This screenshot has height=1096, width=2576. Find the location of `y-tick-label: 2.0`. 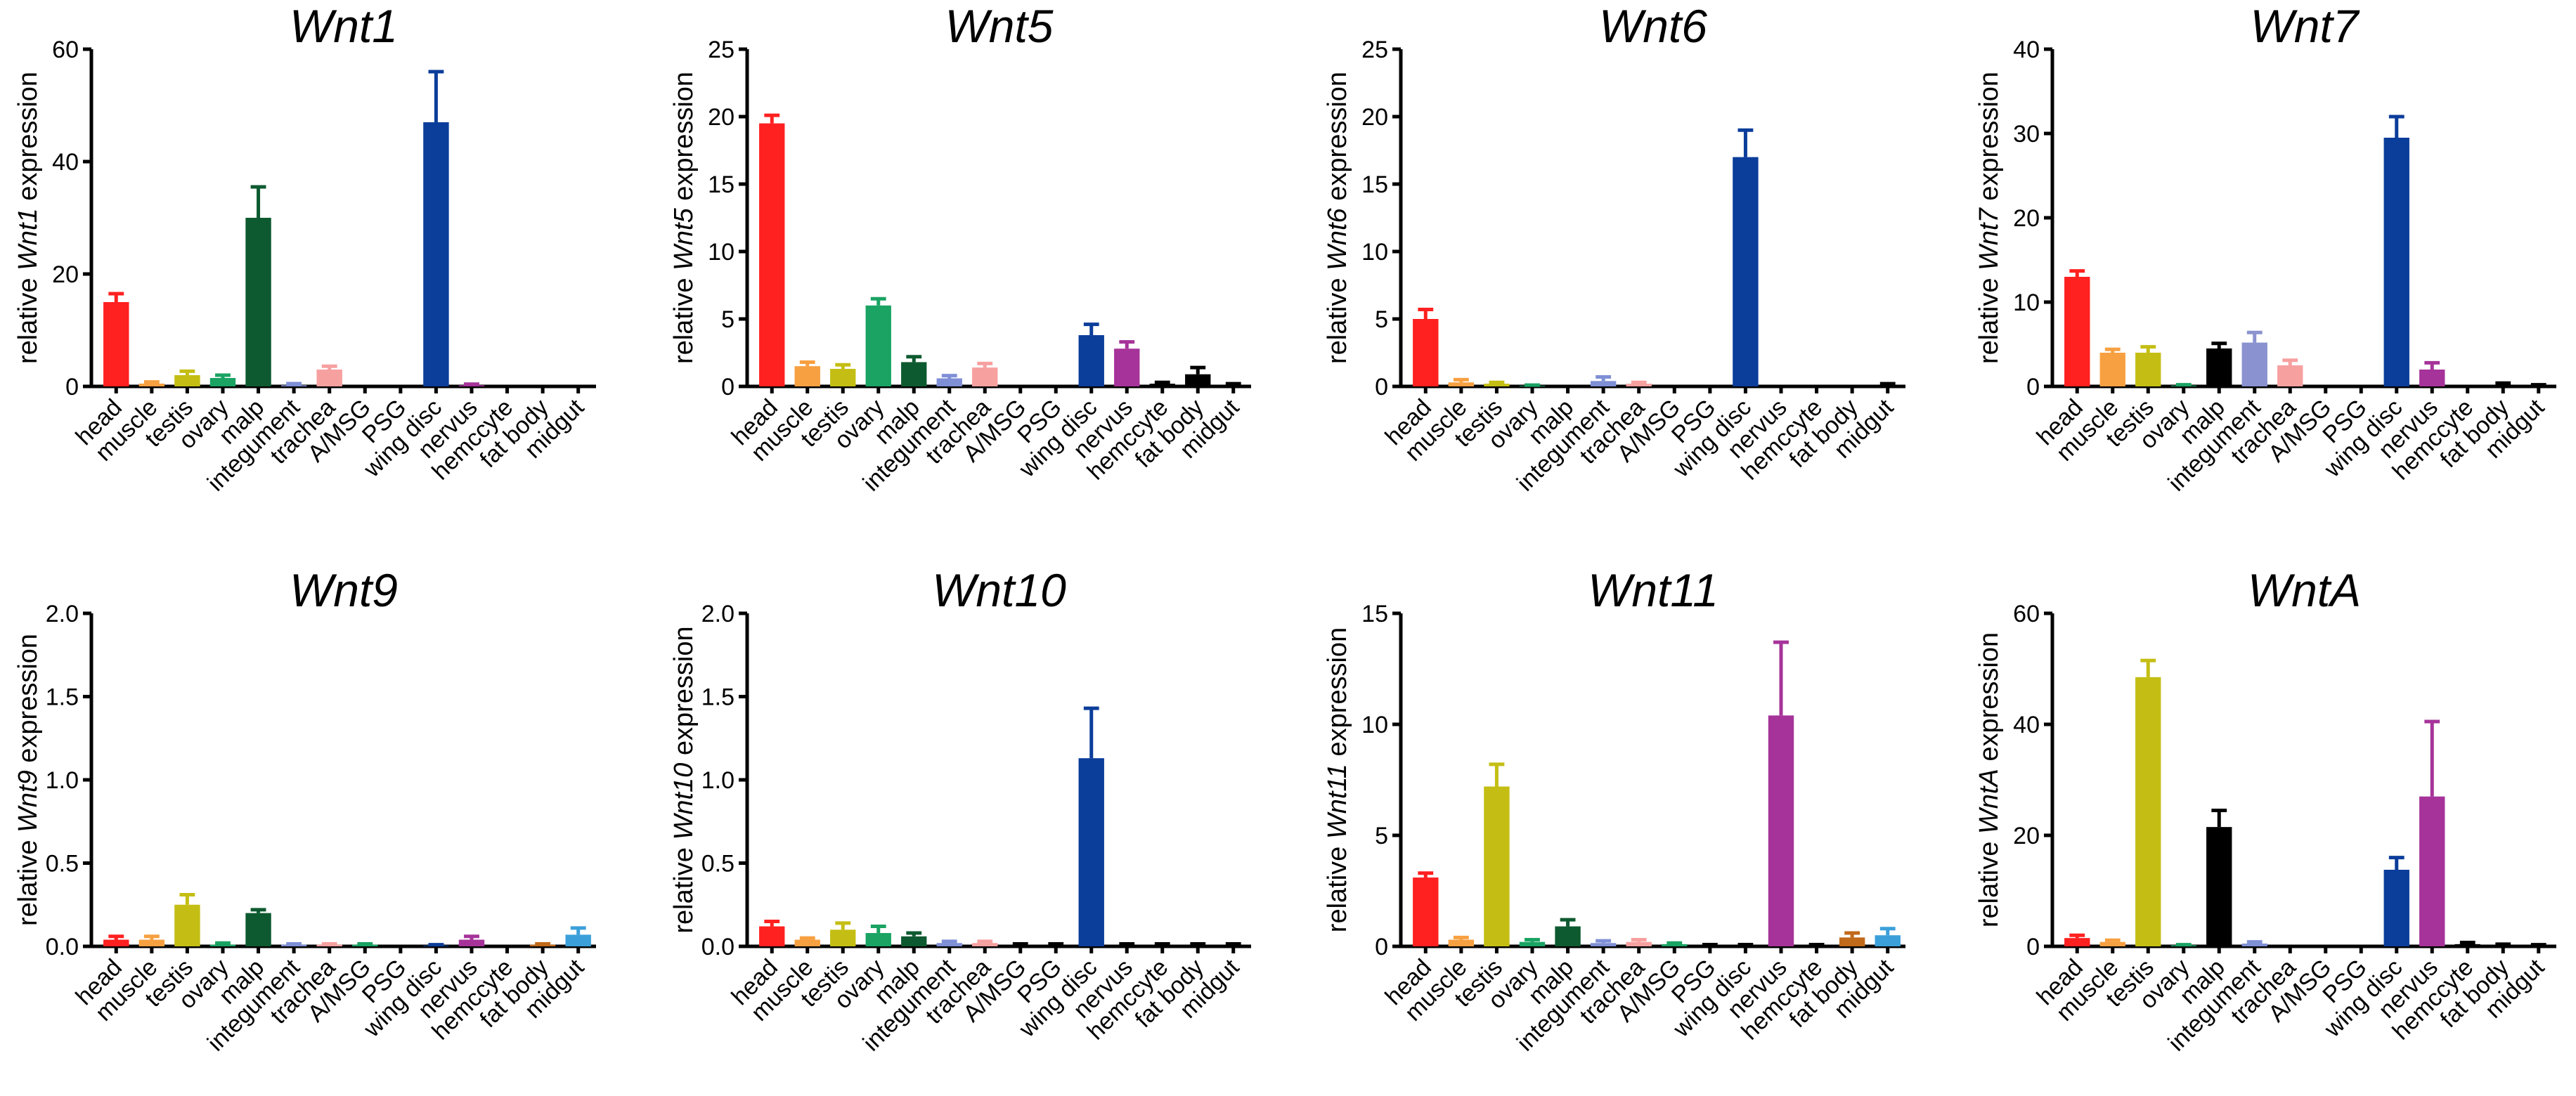

y-tick-label: 2.0 is located at coordinates (62, 614).